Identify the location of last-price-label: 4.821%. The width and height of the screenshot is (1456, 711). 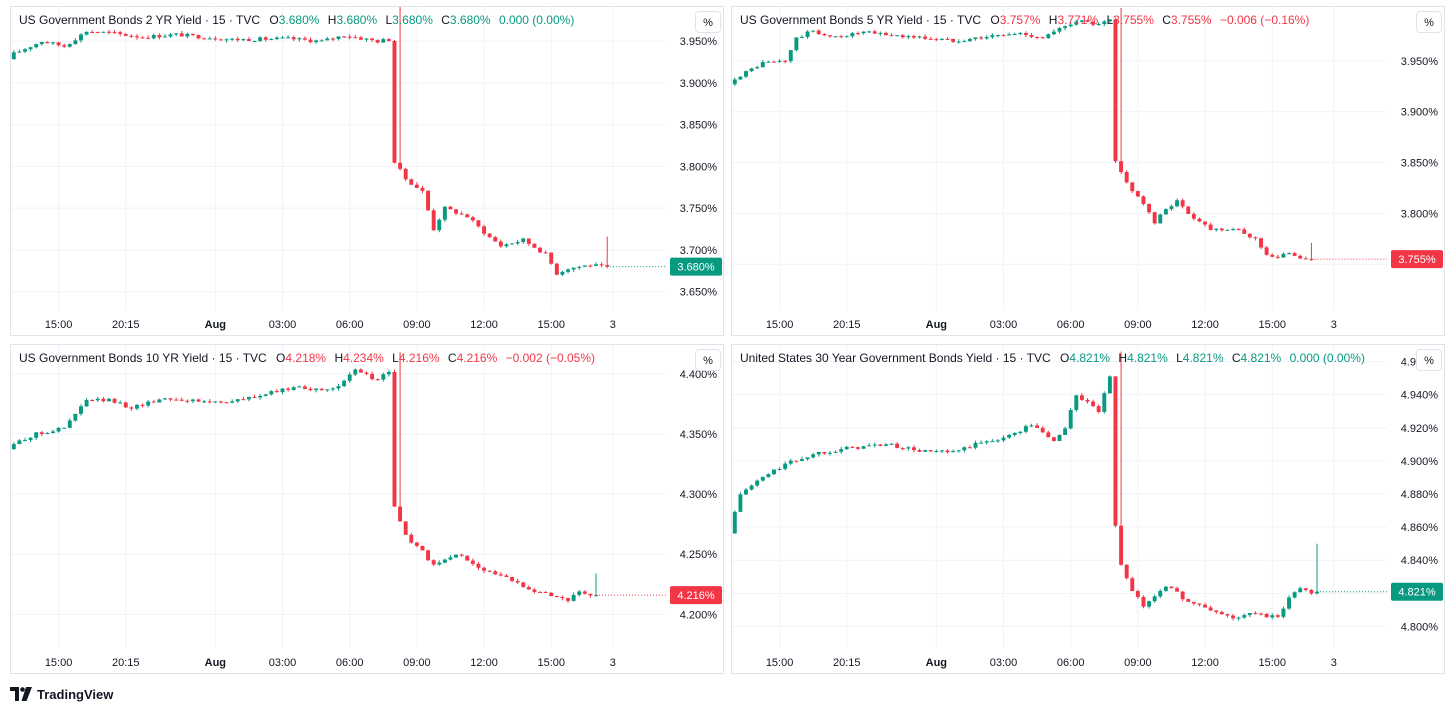
(1417, 593).